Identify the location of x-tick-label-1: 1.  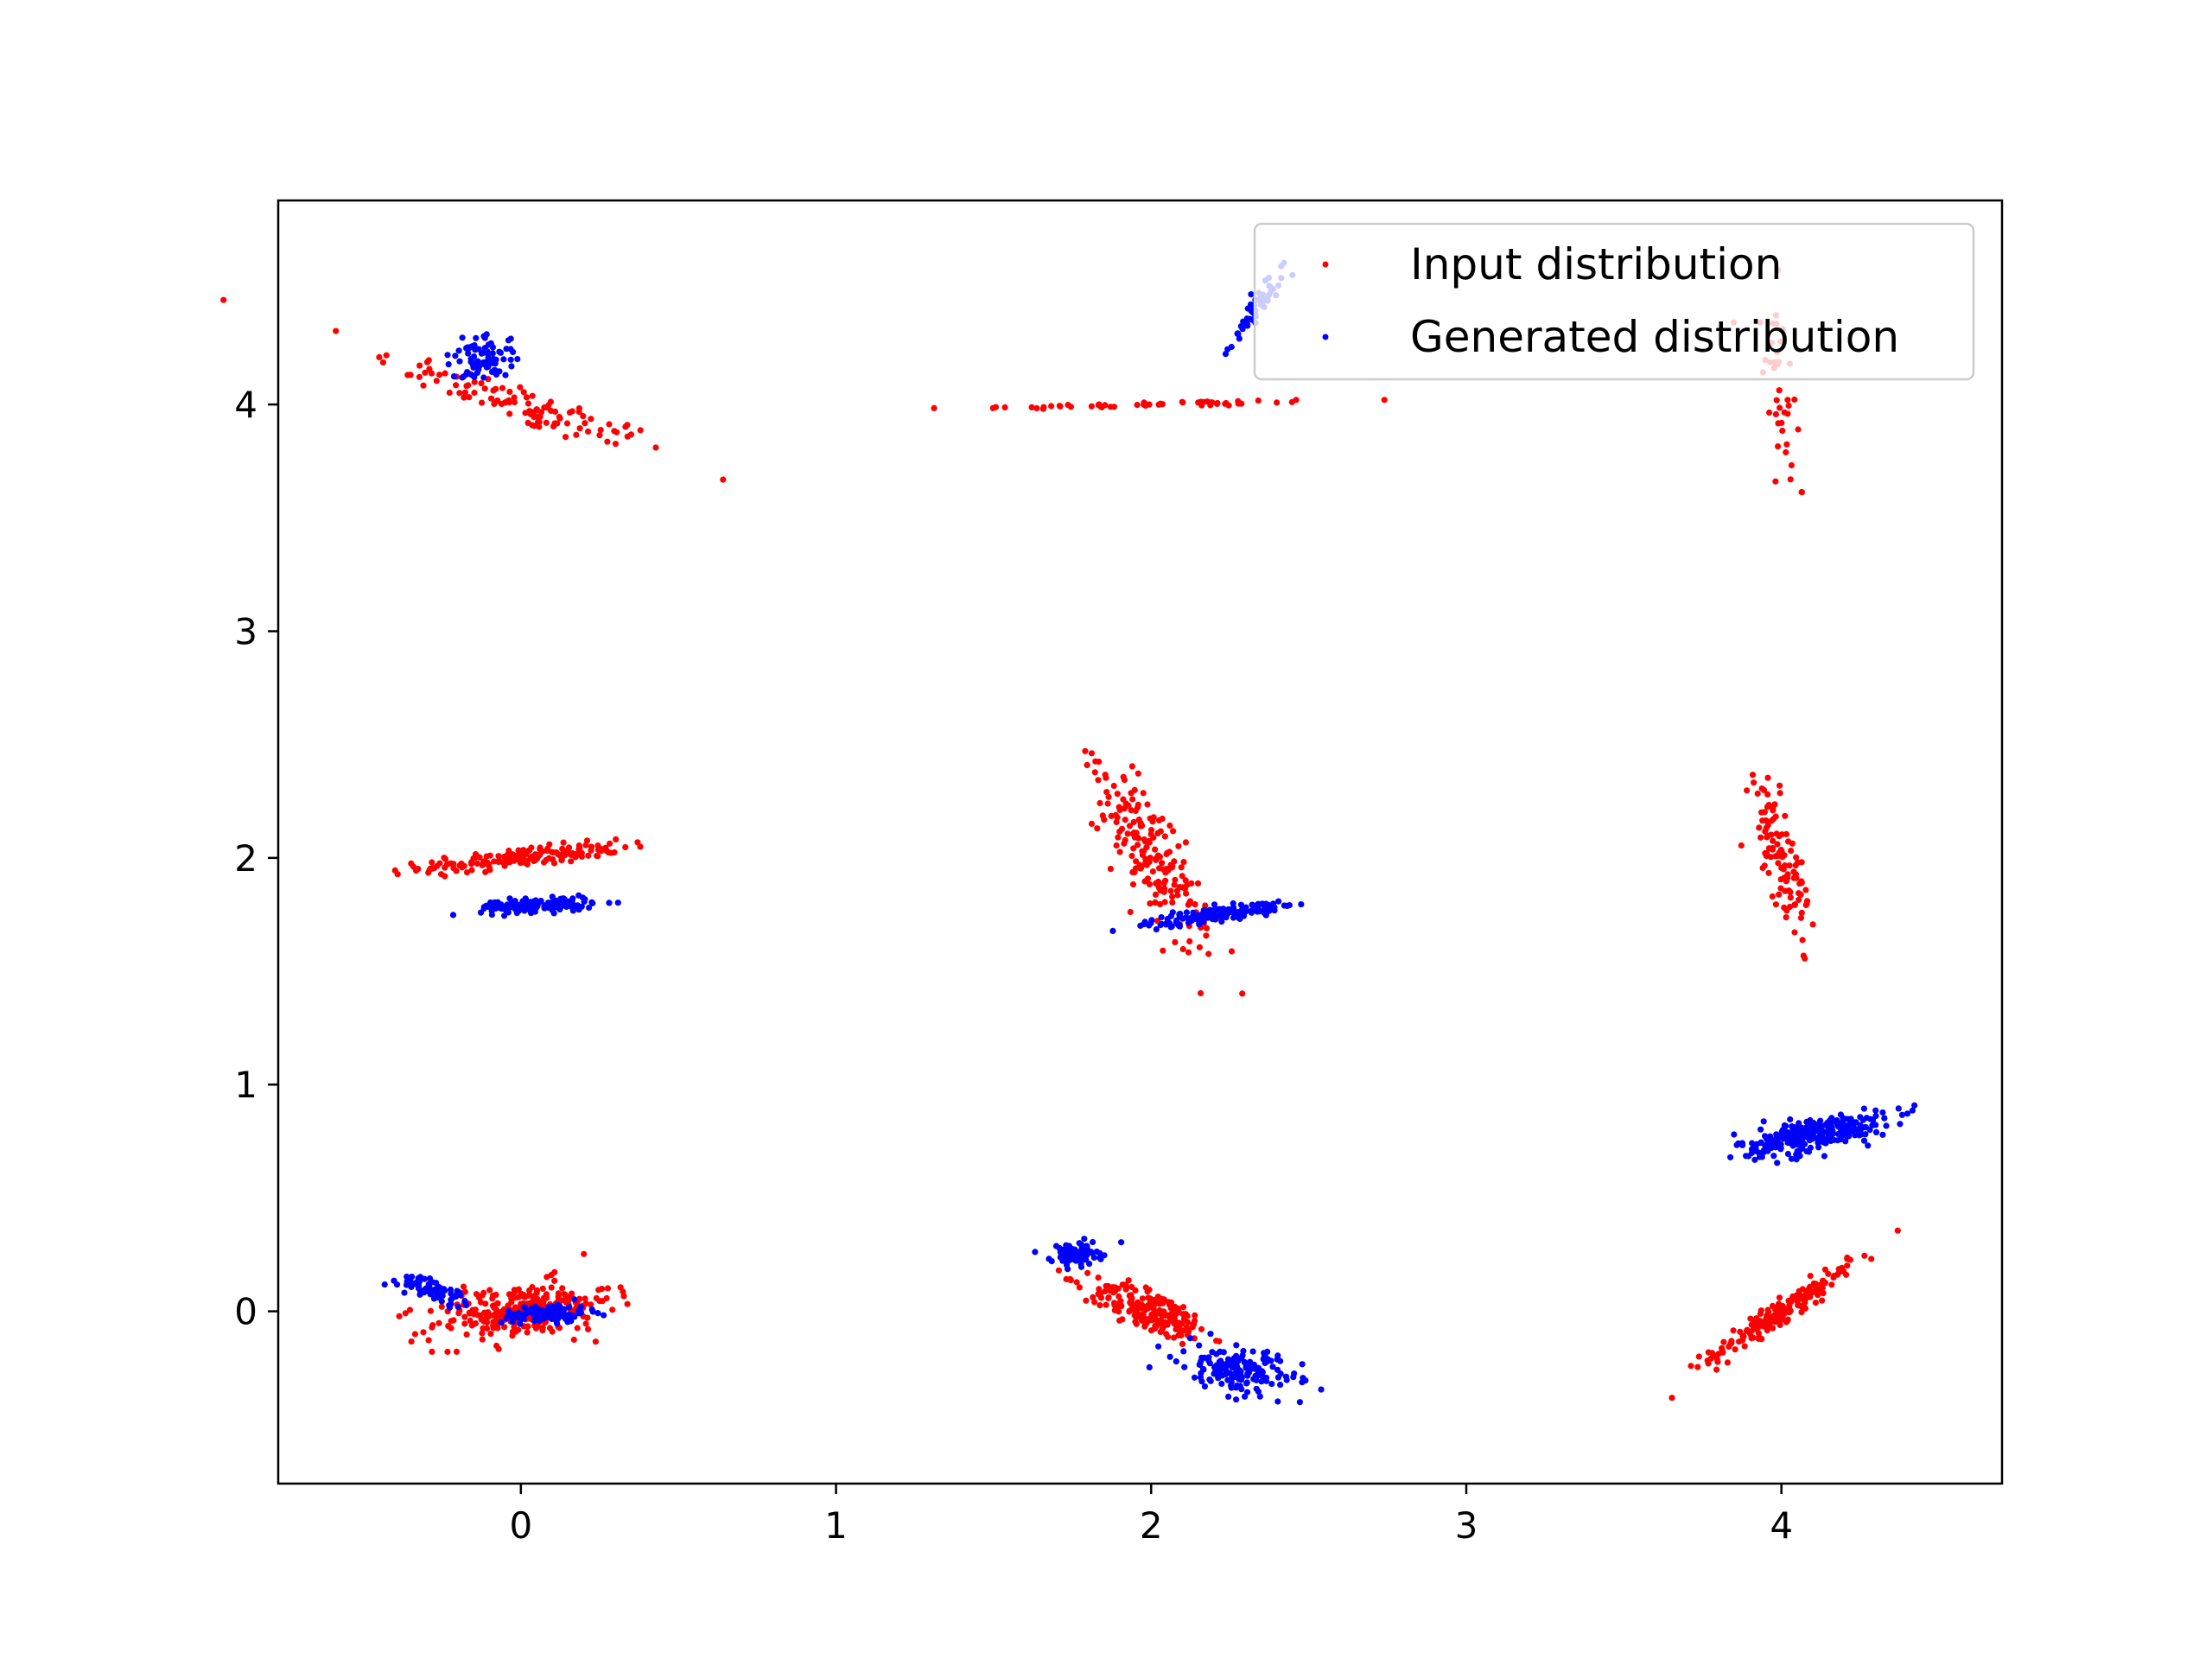
(836, 1525).